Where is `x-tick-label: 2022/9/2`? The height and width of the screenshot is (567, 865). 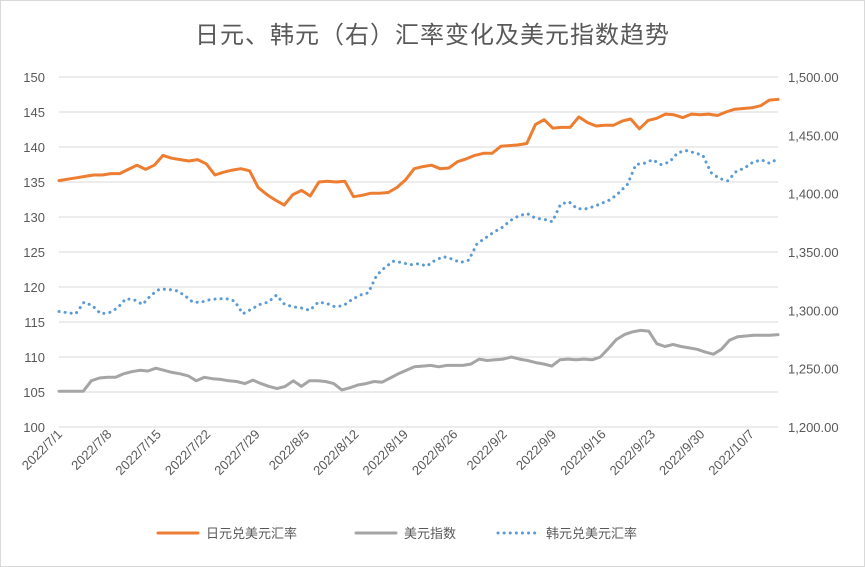
x-tick-label: 2022/9/2 is located at coordinates (486, 450).